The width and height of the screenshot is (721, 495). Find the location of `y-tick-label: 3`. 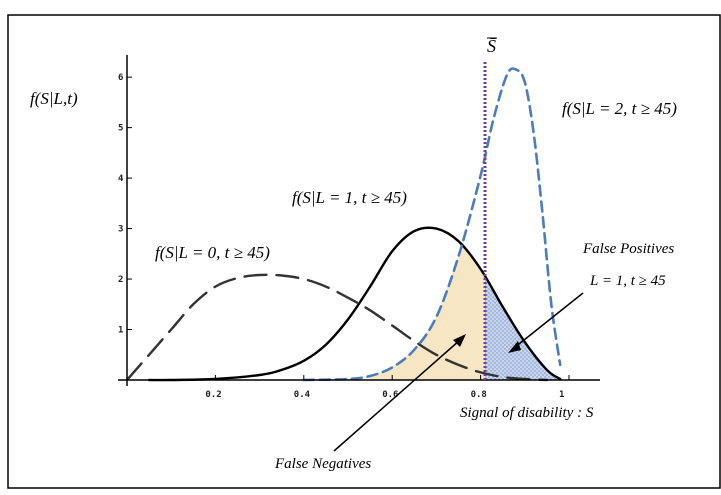

y-tick-label: 3 is located at coordinates (120, 230).